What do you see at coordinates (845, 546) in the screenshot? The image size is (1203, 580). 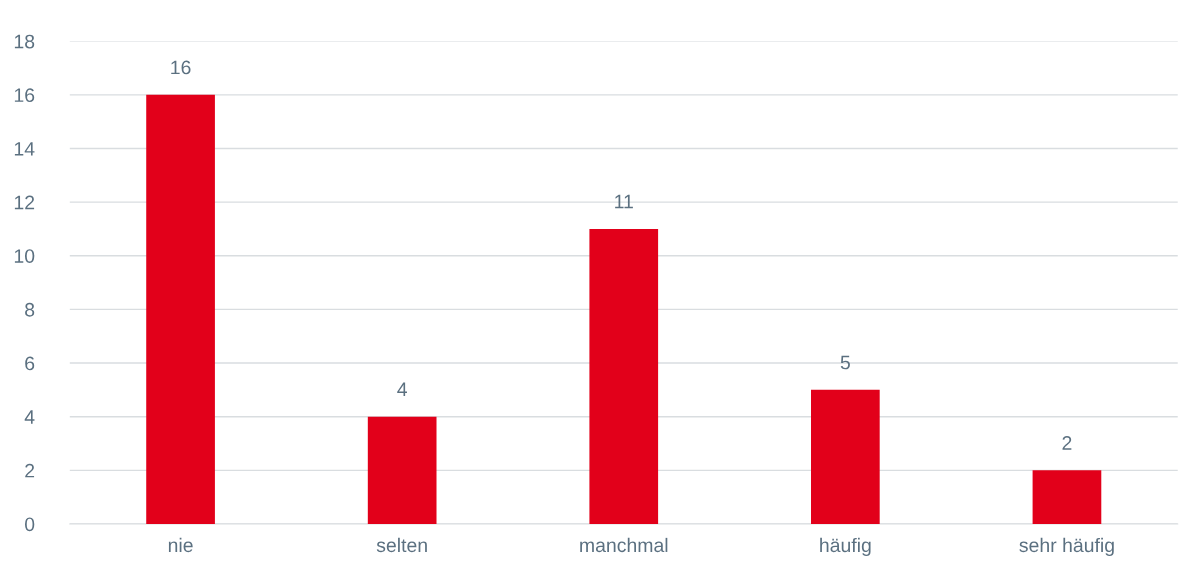 I see `x-tick-label: häufig` at bounding box center [845, 546].